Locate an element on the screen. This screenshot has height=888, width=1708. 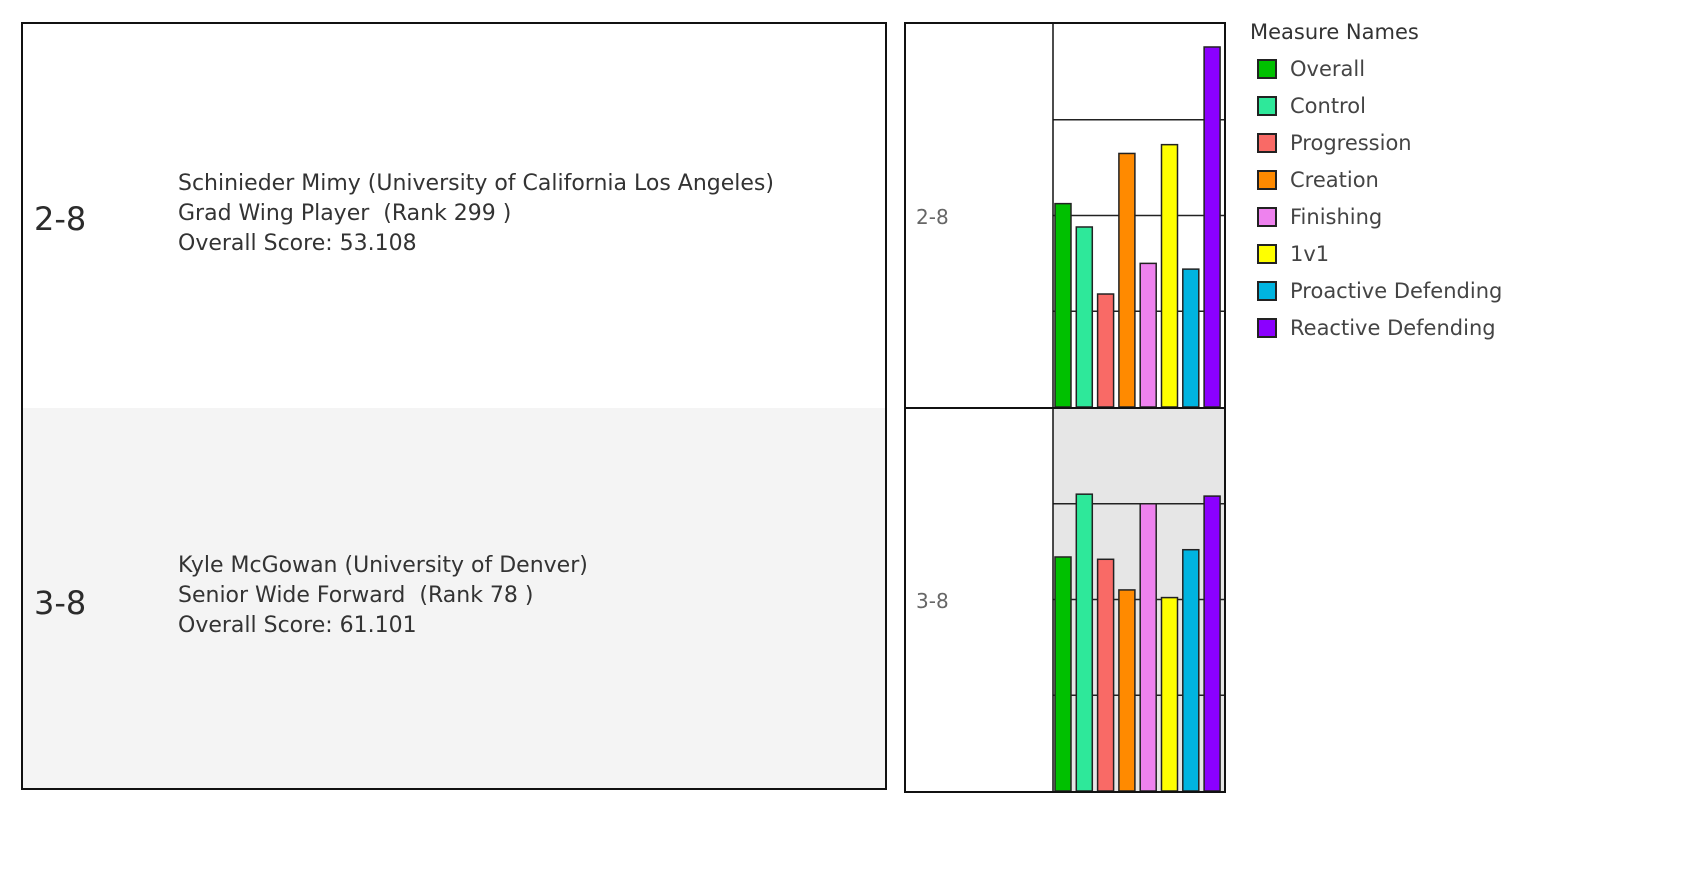
legend-label: Overall is located at coordinates (1328, 68).